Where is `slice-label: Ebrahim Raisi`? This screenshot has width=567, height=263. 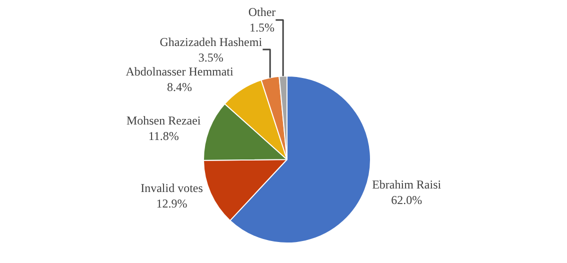 slice-label: Ebrahim Raisi is located at coordinates (407, 184).